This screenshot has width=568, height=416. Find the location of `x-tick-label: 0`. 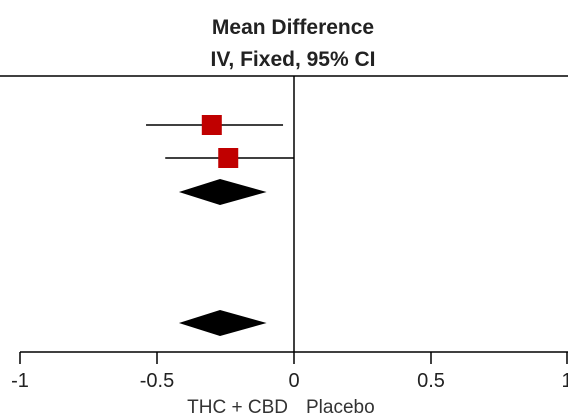

x-tick-label: 0 is located at coordinates (293, 381).